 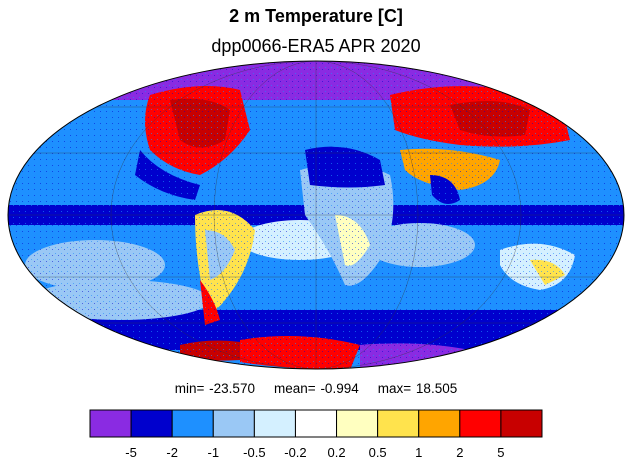 I want to click on mean-value: -0.994, so click(x=339, y=388).